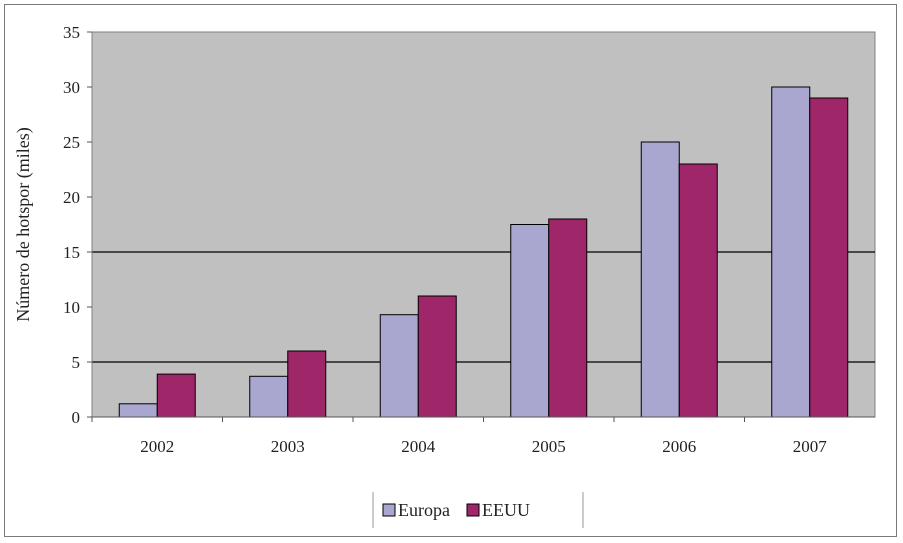 The width and height of the screenshot is (903, 543). What do you see at coordinates (698, 290) in the screenshot?
I see `bar-eeuu-2006` at bounding box center [698, 290].